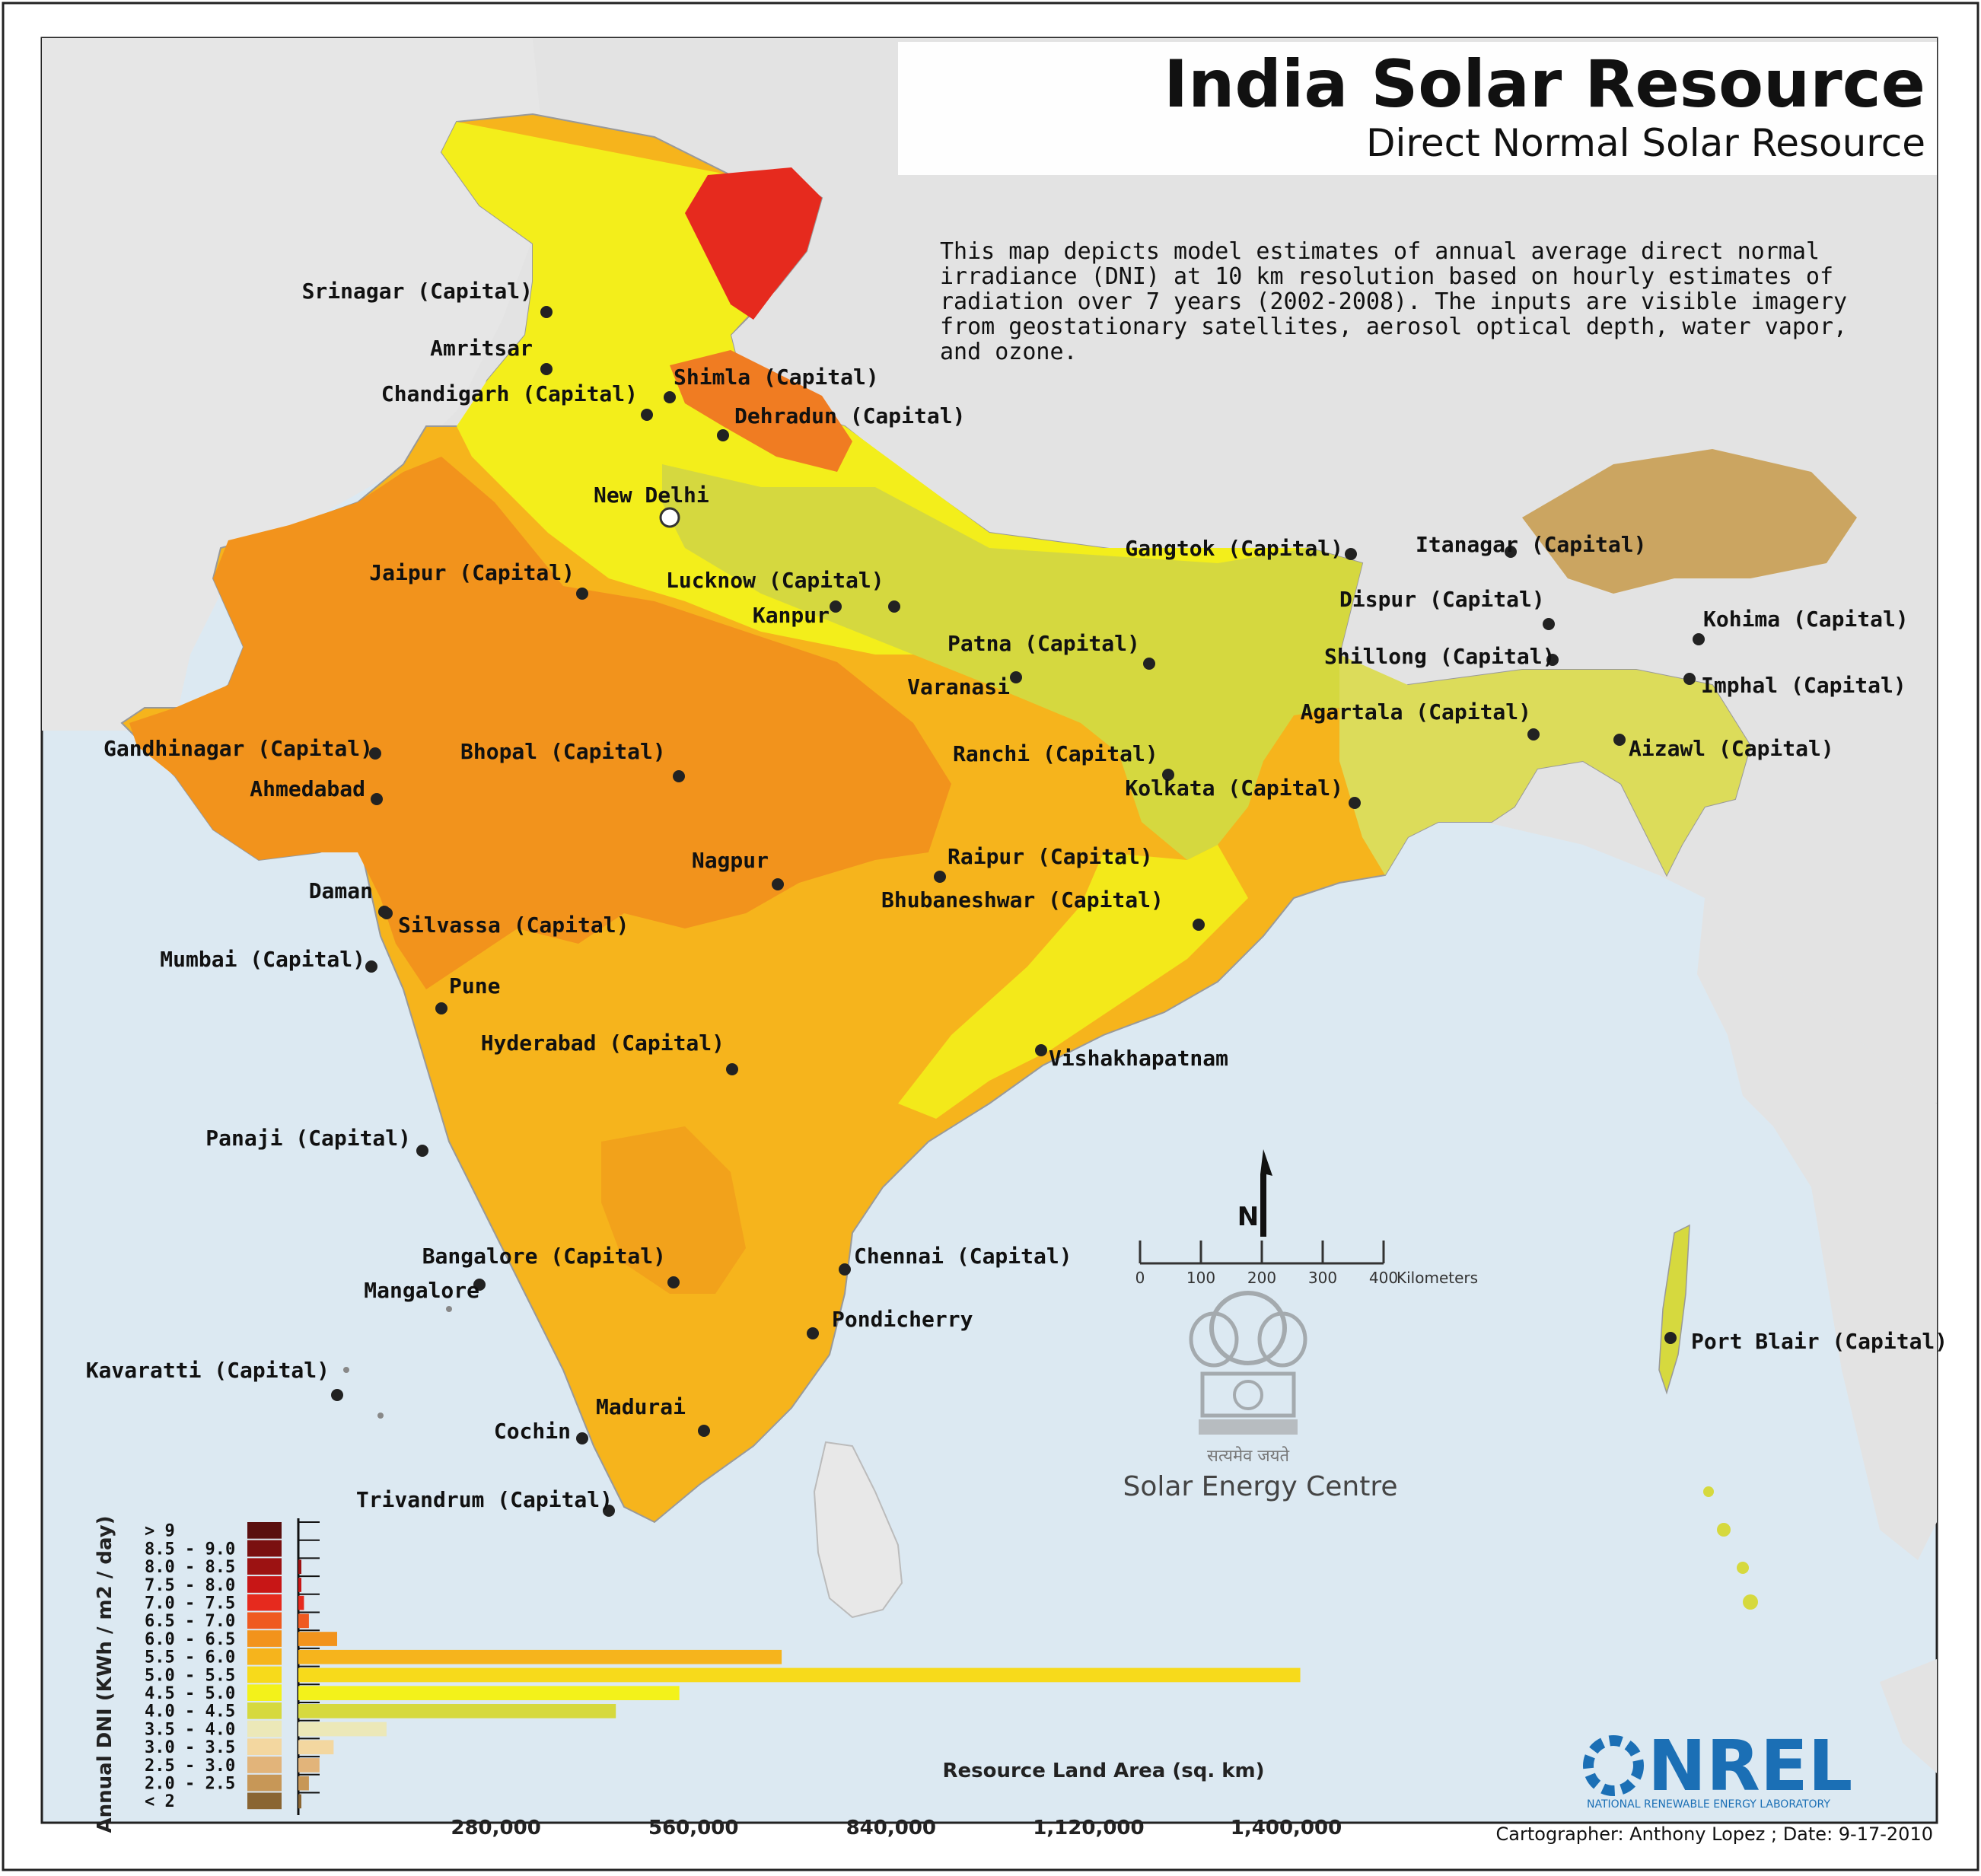 This screenshot has width=1981, height=1876. What do you see at coordinates (1248, 1363) in the screenshot?
I see `national-emblem-icon` at bounding box center [1248, 1363].